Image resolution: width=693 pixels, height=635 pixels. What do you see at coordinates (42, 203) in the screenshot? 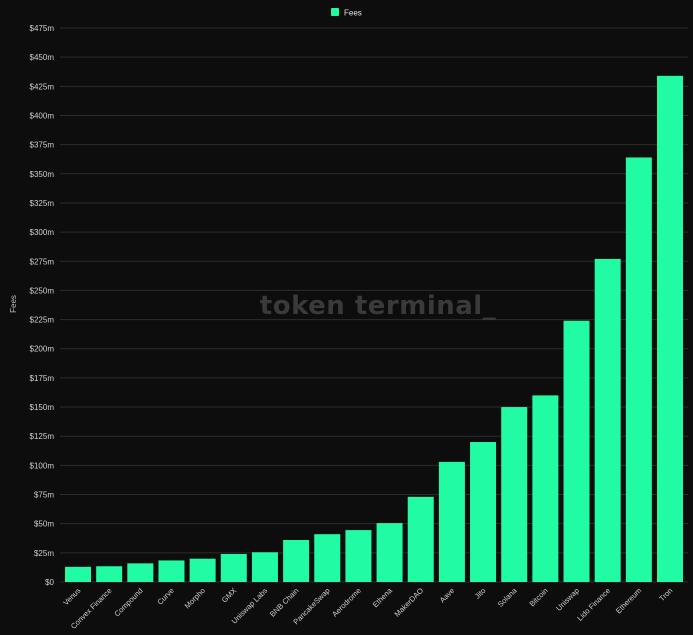
I see `y-tick-label: $325m` at bounding box center [42, 203].